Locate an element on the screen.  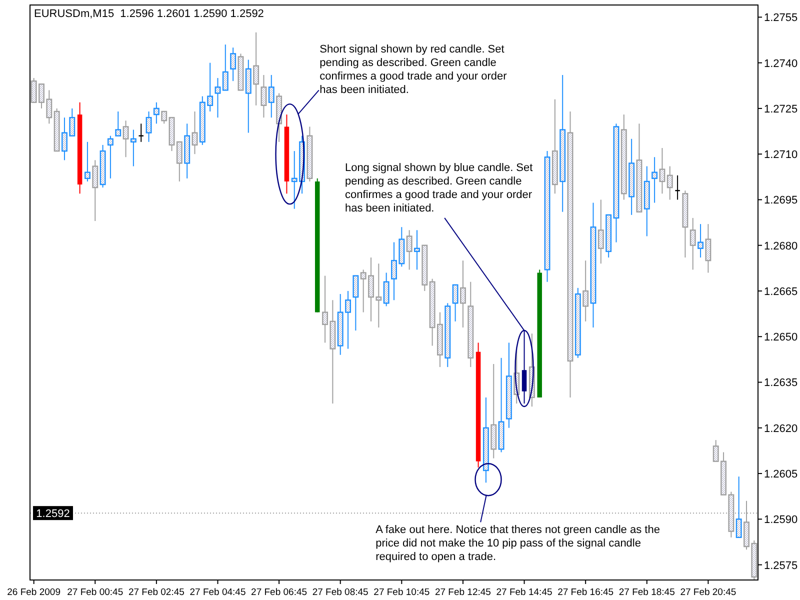
x-tick-label: 27 Feb 06:45 is located at coordinates (279, 592).